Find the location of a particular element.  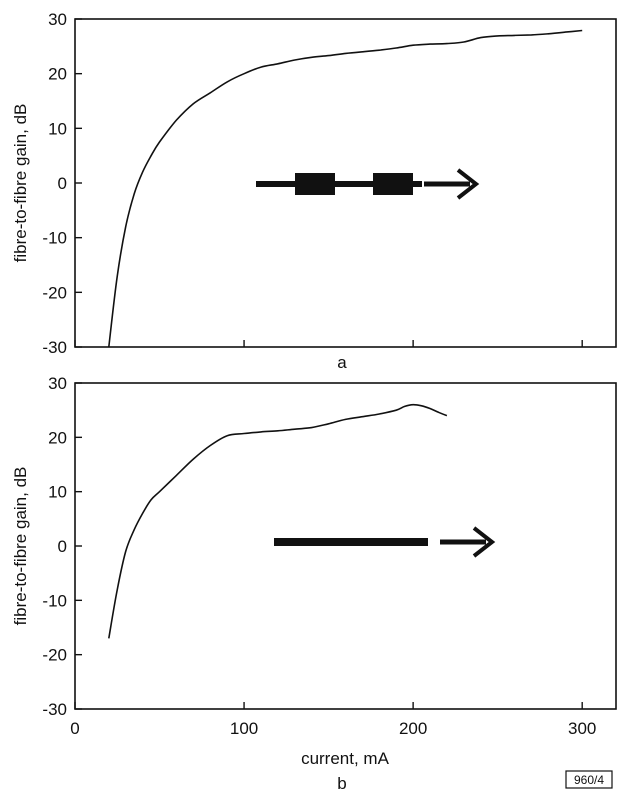

panel-label-b: b is located at coordinates (341, 783).